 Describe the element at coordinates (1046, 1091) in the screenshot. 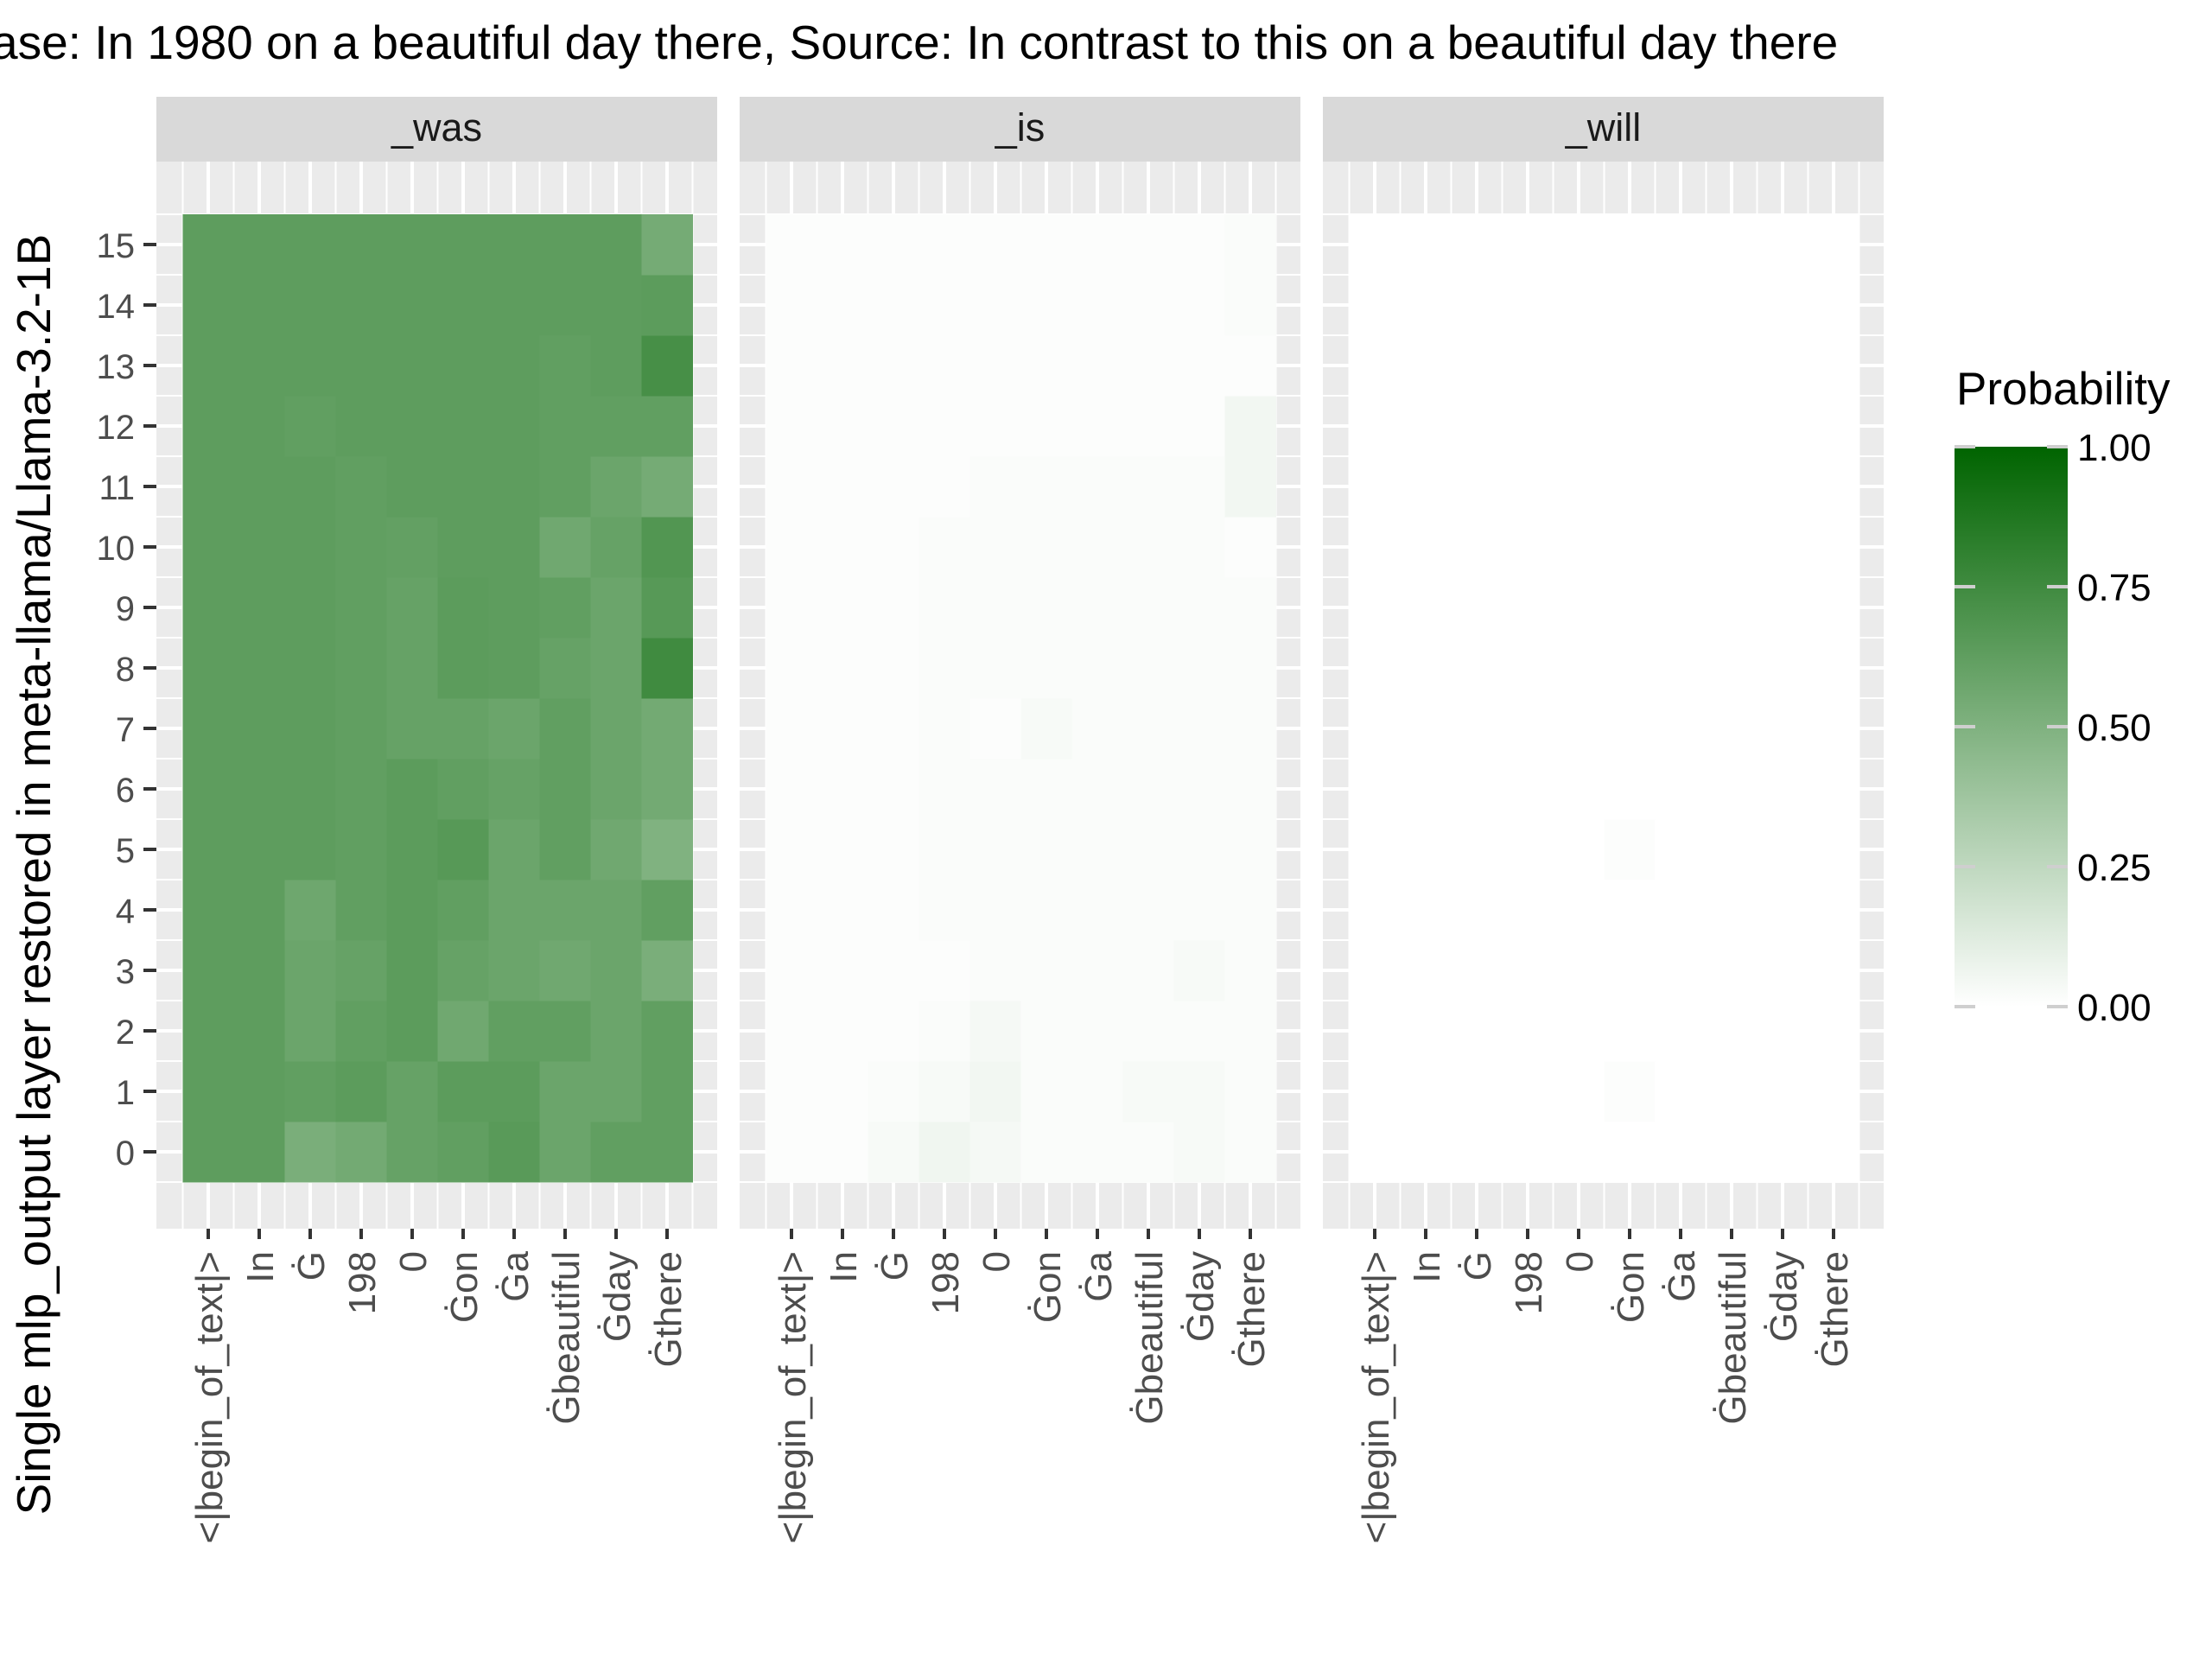

I see `heatmap-cell: _is | layer 1 | Ġon: 0.02` at that location.